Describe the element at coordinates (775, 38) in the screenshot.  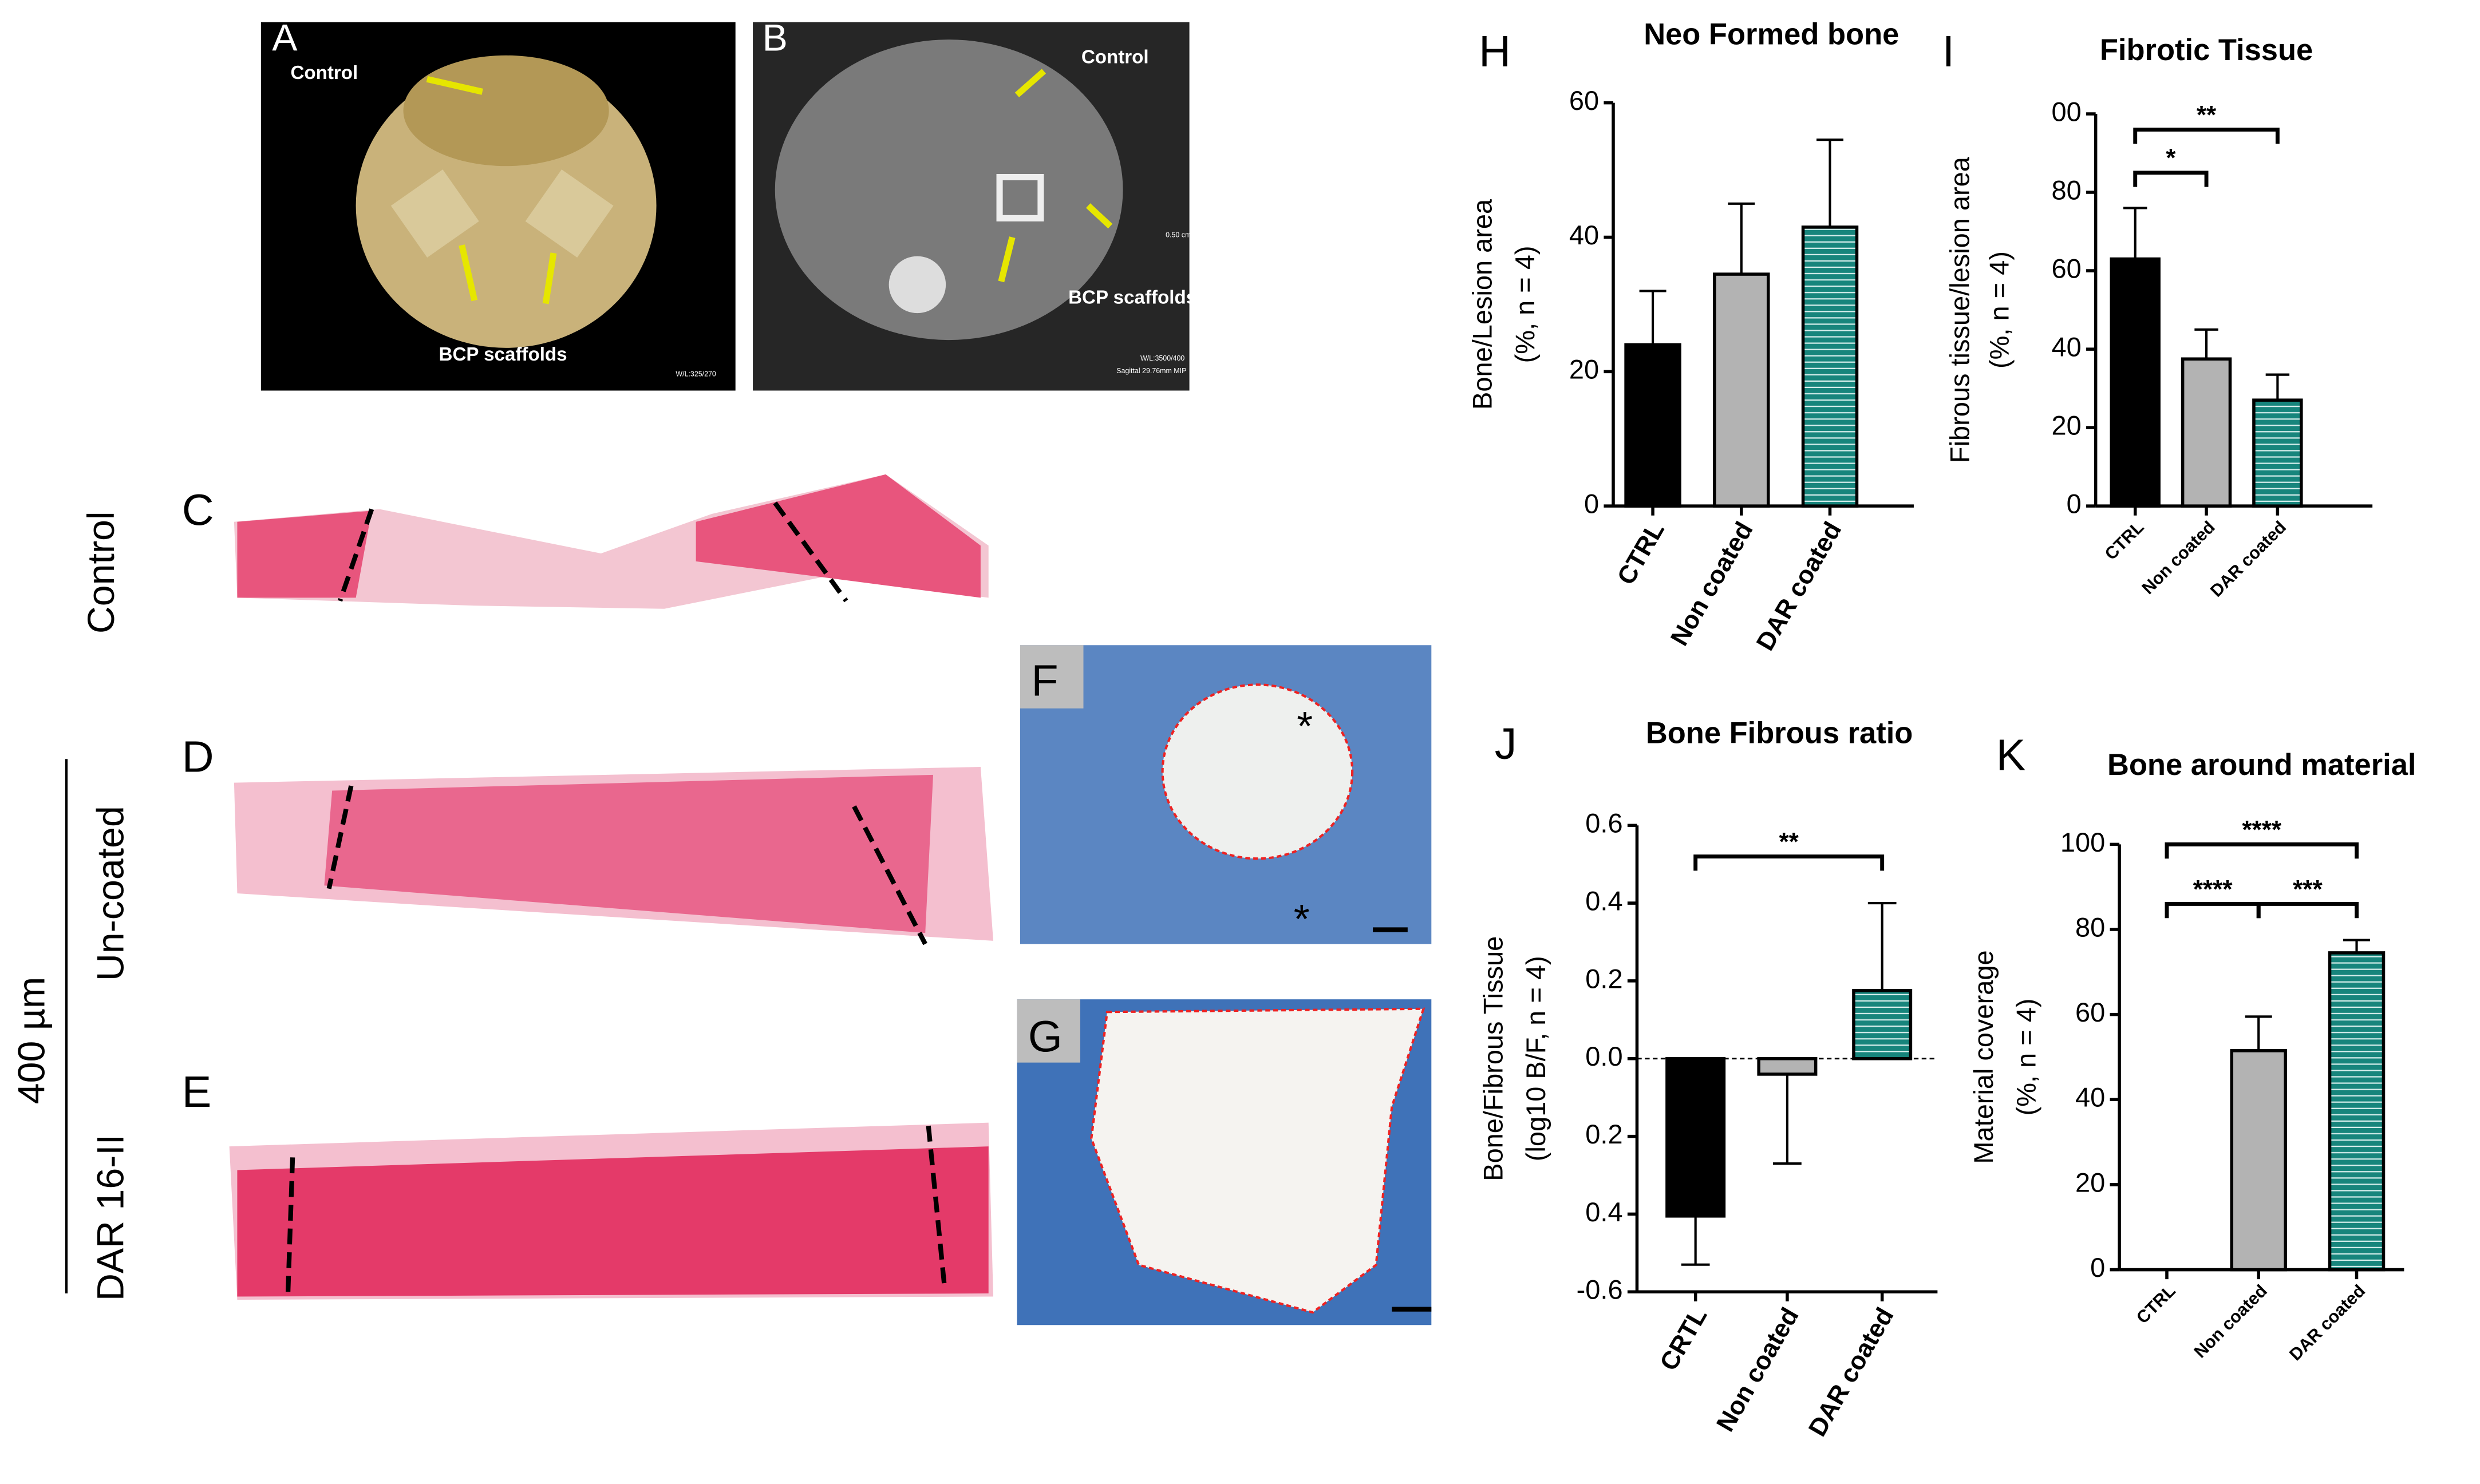
I see `panel-label: B` at that location.